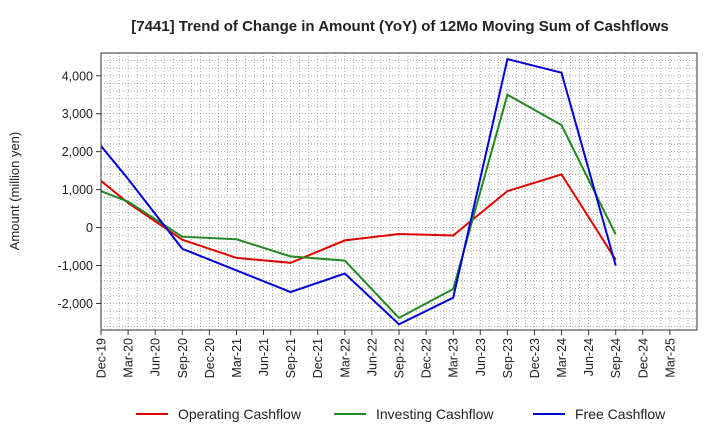 This screenshot has height=445, width=720. Describe the element at coordinates (264, 357) in the screenshot. I see `x-tick-label: Jun-21` at that location.